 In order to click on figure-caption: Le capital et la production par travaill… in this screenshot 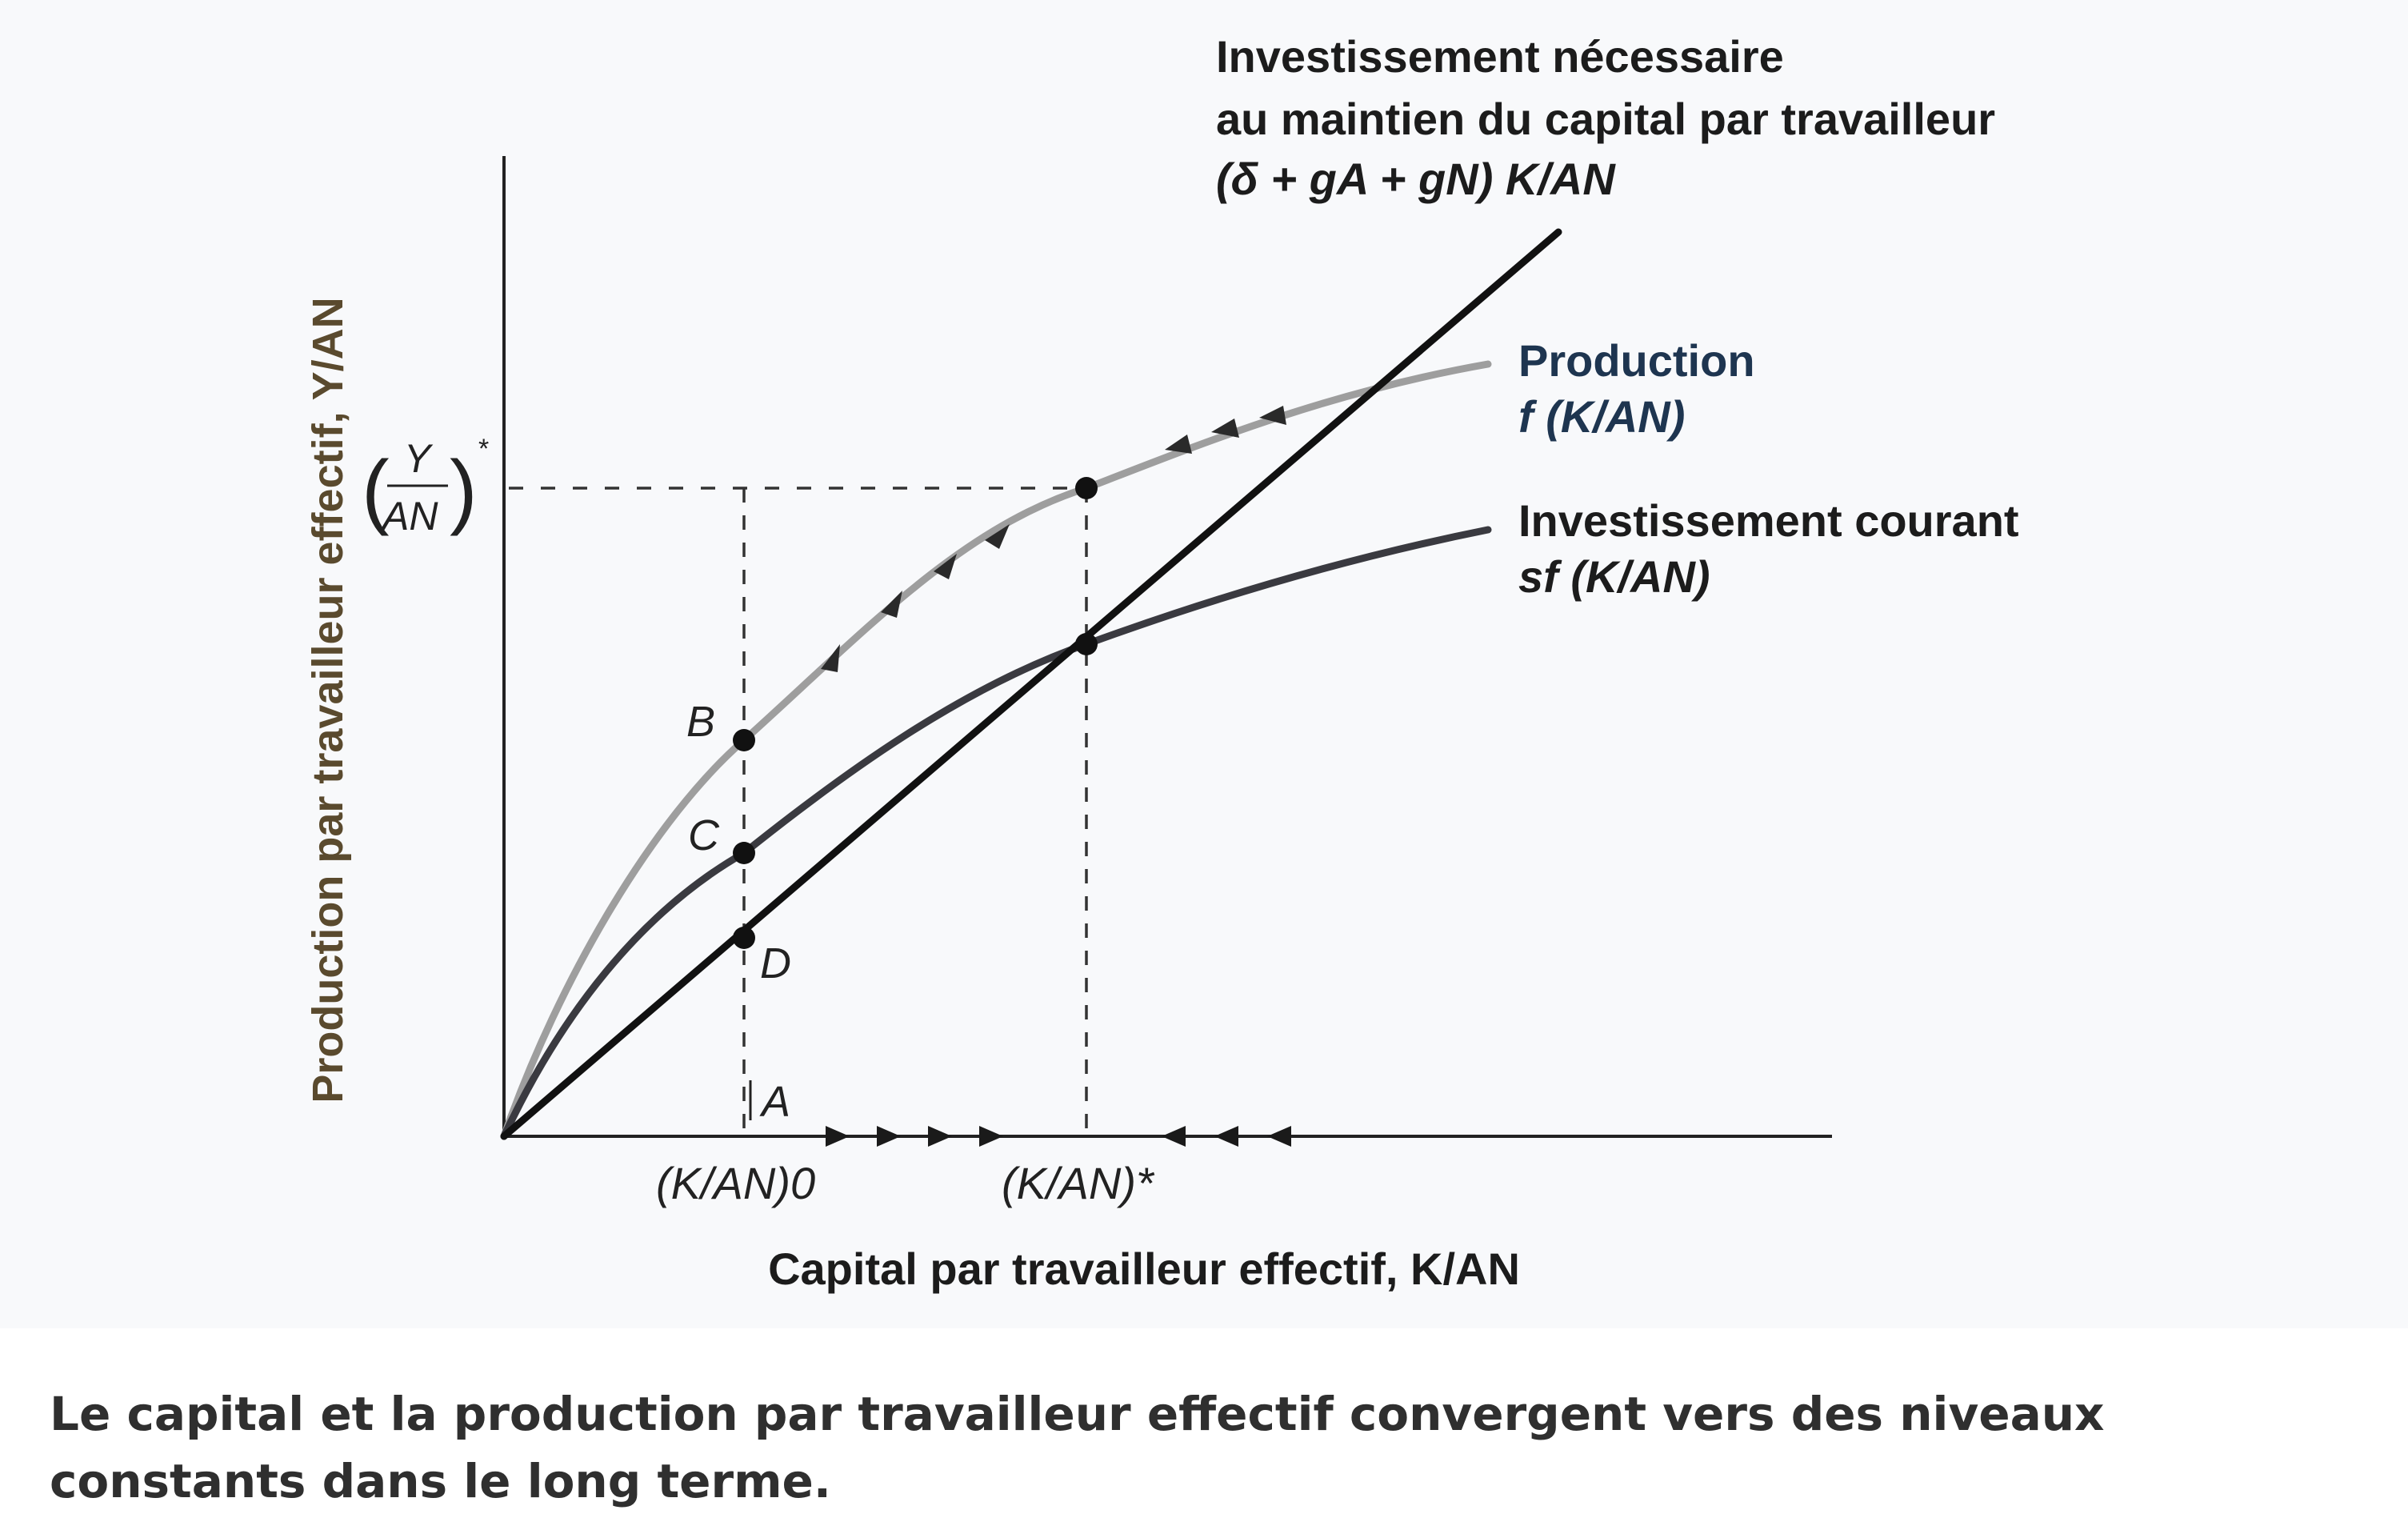, I will do `click(1077, 1447)`.